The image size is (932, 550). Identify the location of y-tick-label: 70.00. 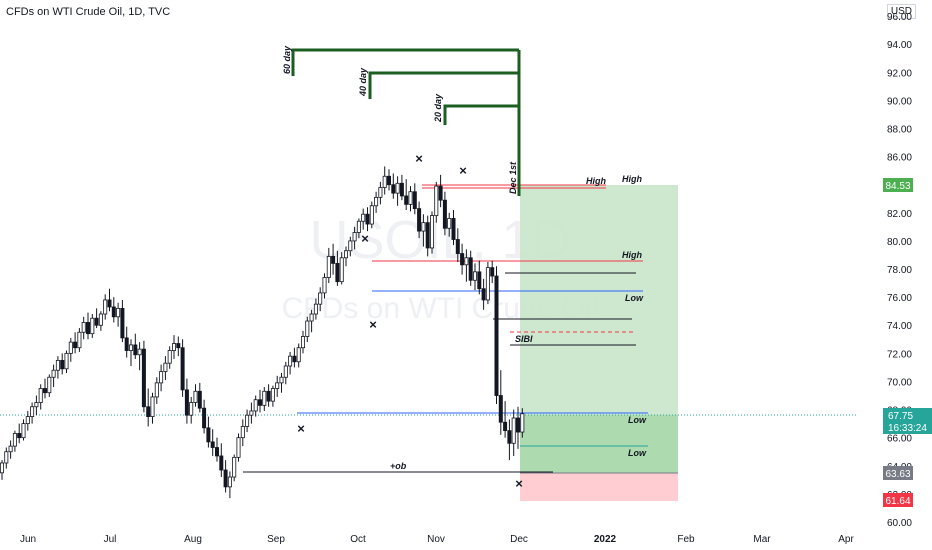
(899, 382).